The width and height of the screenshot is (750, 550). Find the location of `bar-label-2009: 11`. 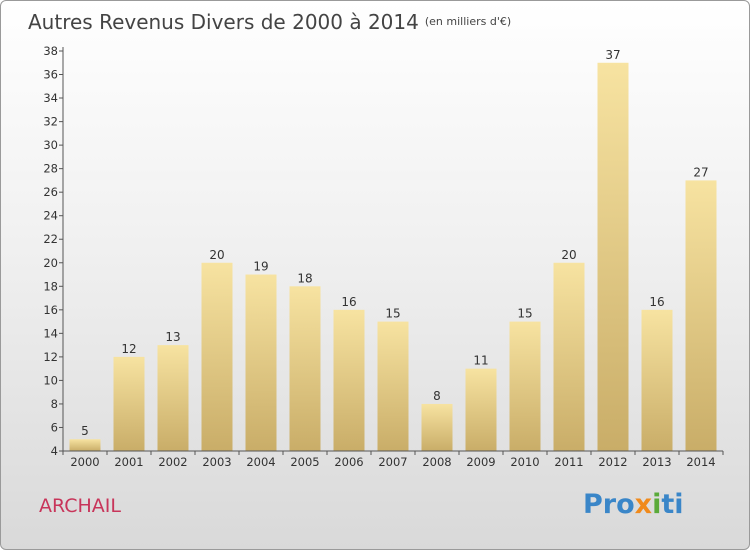

bar-label-2009: 11 is located at coordinates (480, 361).